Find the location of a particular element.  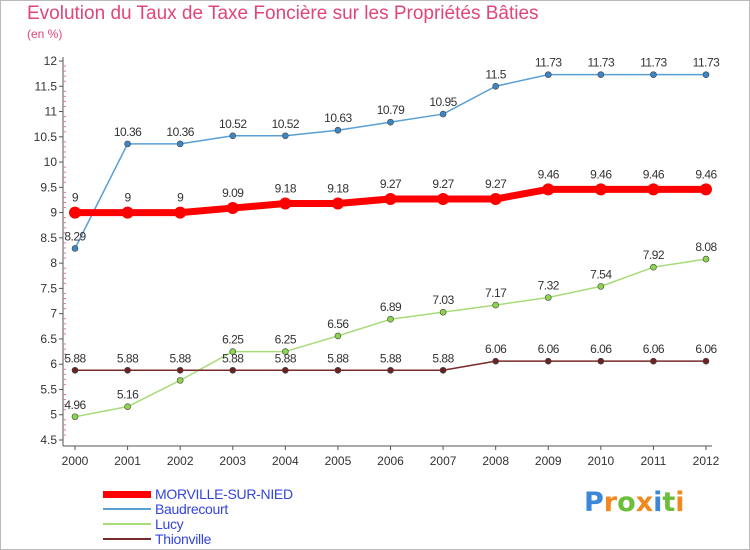

logo-letter: i is located at coordinates (658, 502).